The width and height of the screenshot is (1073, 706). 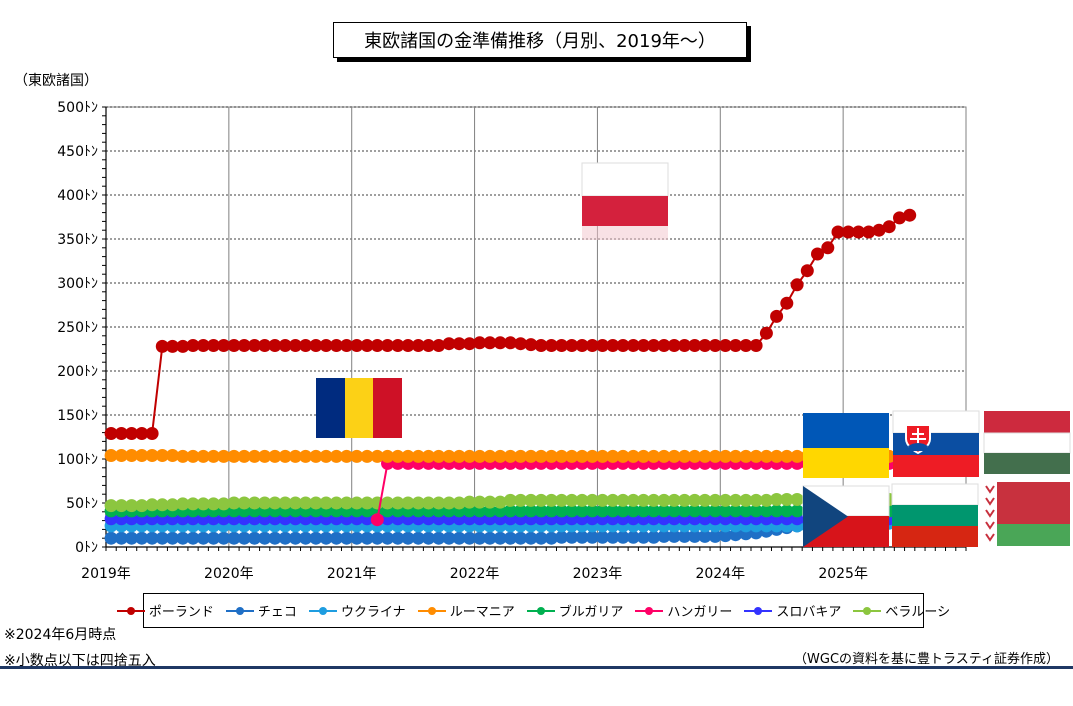 What do you see at coordinates (77, 460) in the screenshot?
I see `y-tick-label: 100ﾄﾝ` at bounding box center [77, 460].